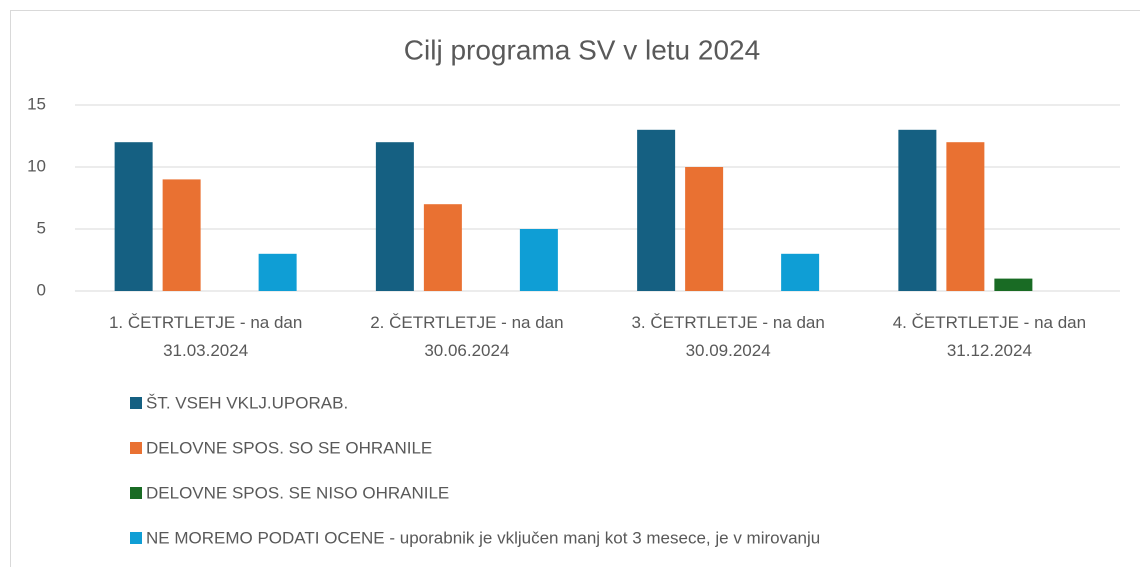  What do you see at coordinates (41, 227) in the screenshot?
I see `y-tick-label: 5` at bounding box center [41, 227].